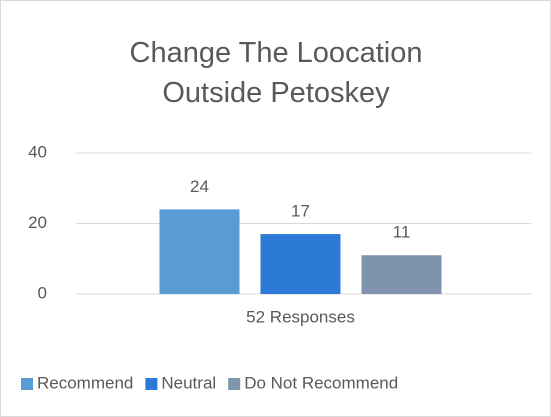 The height and width of the screenshot is (417, 551). What do you see at coordinates (37, 222) in the screenshot?
I see `y-tick-label: 20` at bounding box center [37, 222].